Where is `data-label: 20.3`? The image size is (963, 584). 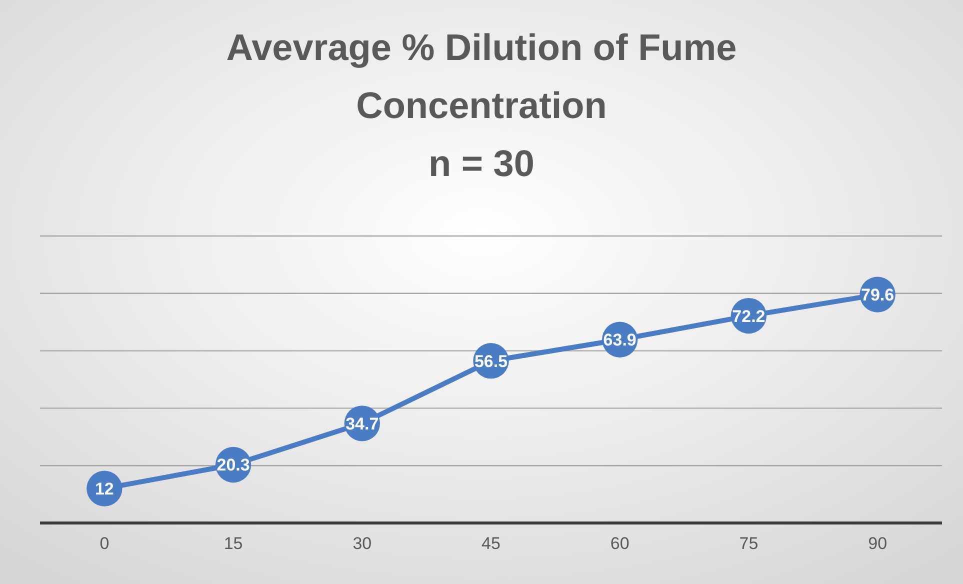
data-label: 20.3 is located at coordinates (233, 465).